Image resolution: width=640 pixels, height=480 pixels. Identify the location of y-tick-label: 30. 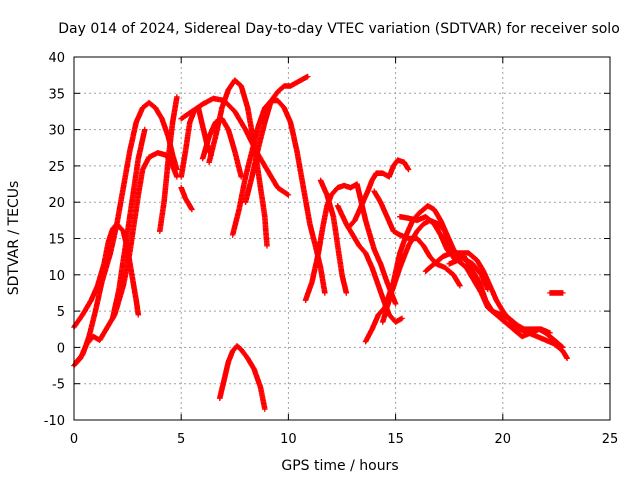
(56, 131).